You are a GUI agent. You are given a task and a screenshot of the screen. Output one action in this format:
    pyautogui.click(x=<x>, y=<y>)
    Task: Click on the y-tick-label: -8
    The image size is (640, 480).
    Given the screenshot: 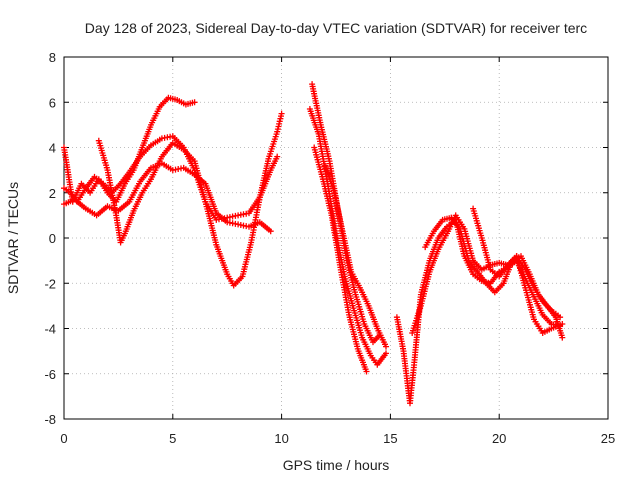 What is the action you would take?
    pyautogui.click(x=50, y=419)
    